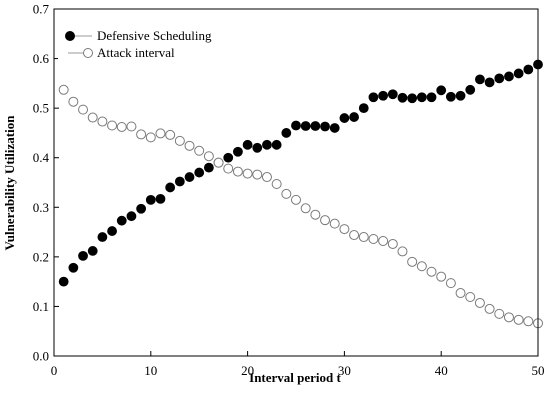  Describe the element at coordinates (41, 157) in the screenshot. I see `y-tick-label: 0.4` at that location.